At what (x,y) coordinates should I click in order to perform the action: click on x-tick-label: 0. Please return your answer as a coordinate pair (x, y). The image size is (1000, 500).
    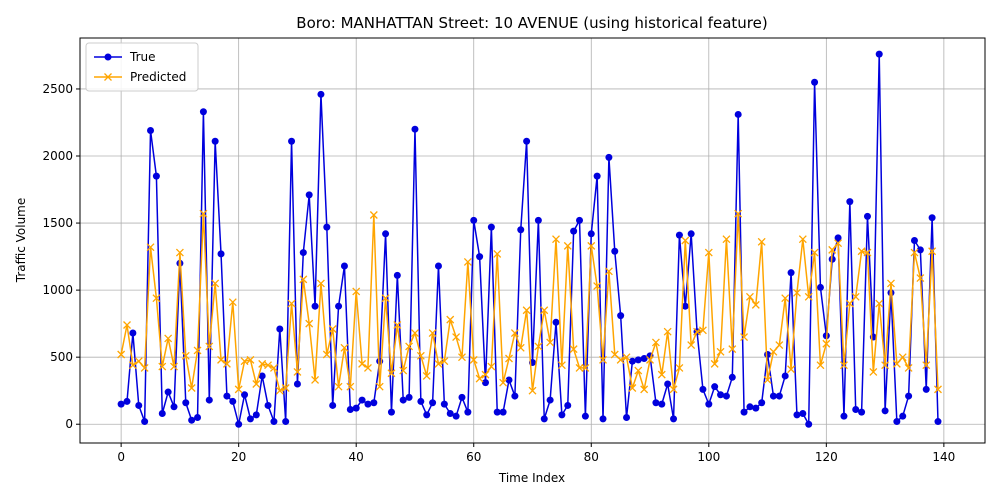
    Looking at the image, I should click on (121, 457).